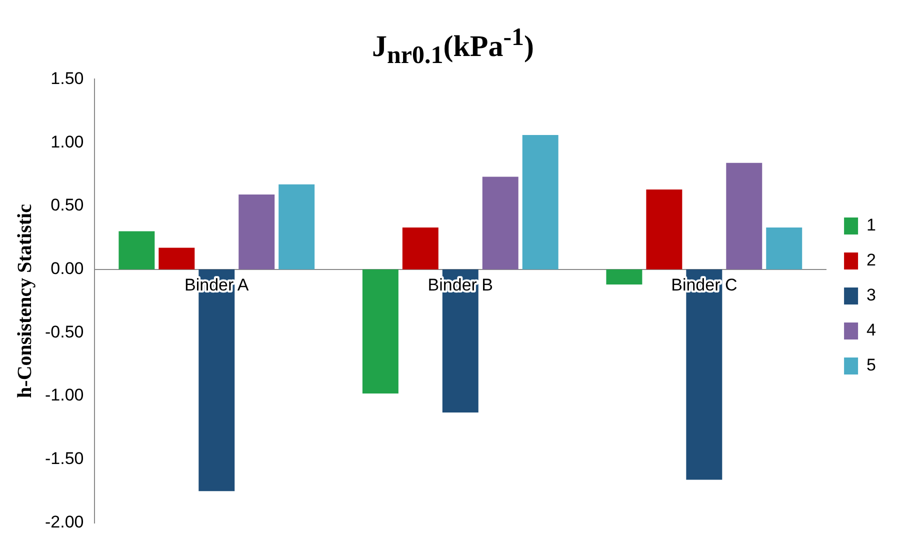 Image resolution: width=906 pixels, height=541 pixels. What do you see at coordinates (64, 458) in the screenshot?
I see `y-tick-label: -1.50` at bounding box center [64, 458].